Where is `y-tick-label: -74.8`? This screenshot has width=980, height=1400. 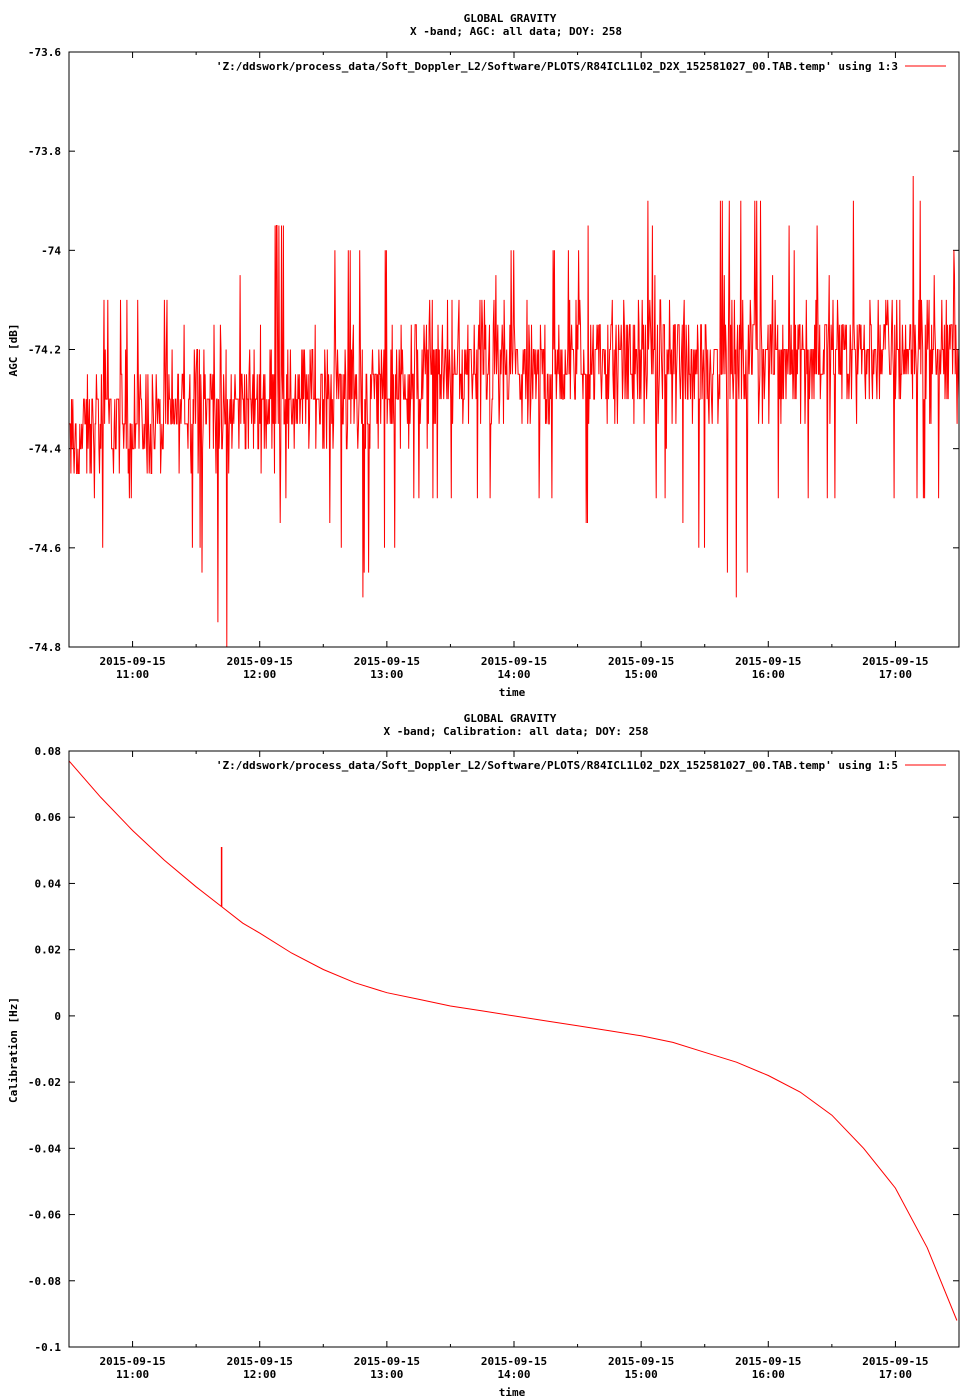 y-tick-label: -74.8 is located at coordinates (44, 647).